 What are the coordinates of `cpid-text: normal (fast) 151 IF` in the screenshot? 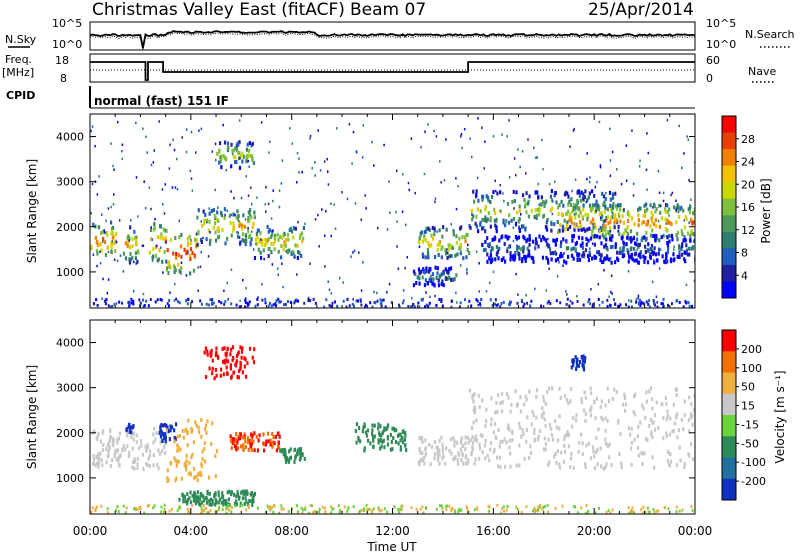 It's located at (161, 101).